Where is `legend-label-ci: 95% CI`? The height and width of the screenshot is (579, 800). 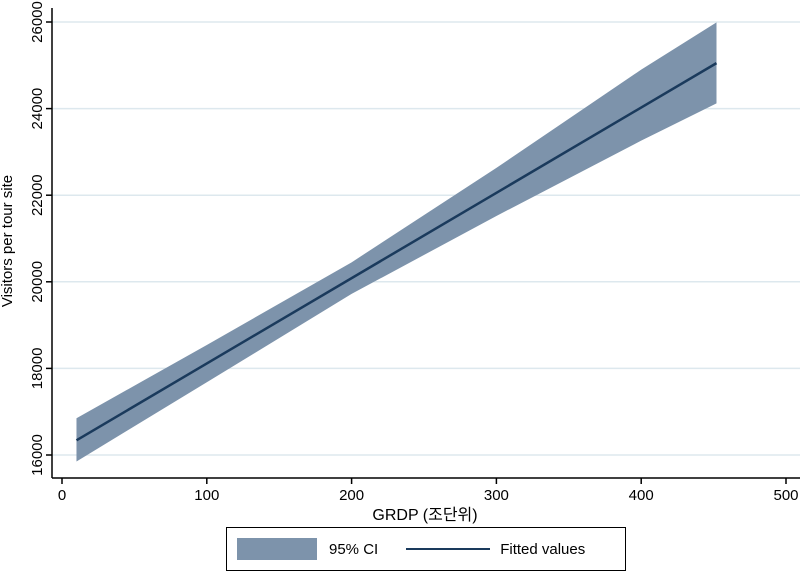 legend-label-ci: 95% CI is located at coordinates (354, 549).